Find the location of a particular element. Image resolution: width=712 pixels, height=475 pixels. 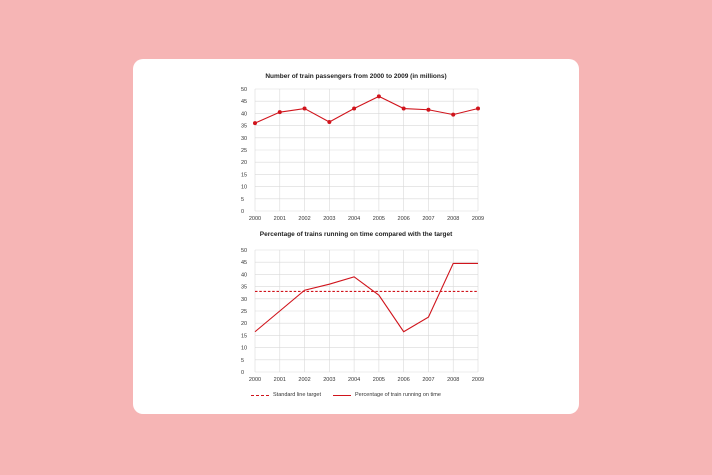

punctuality-ytick-label: 0 is located at coordinates (242, 373).